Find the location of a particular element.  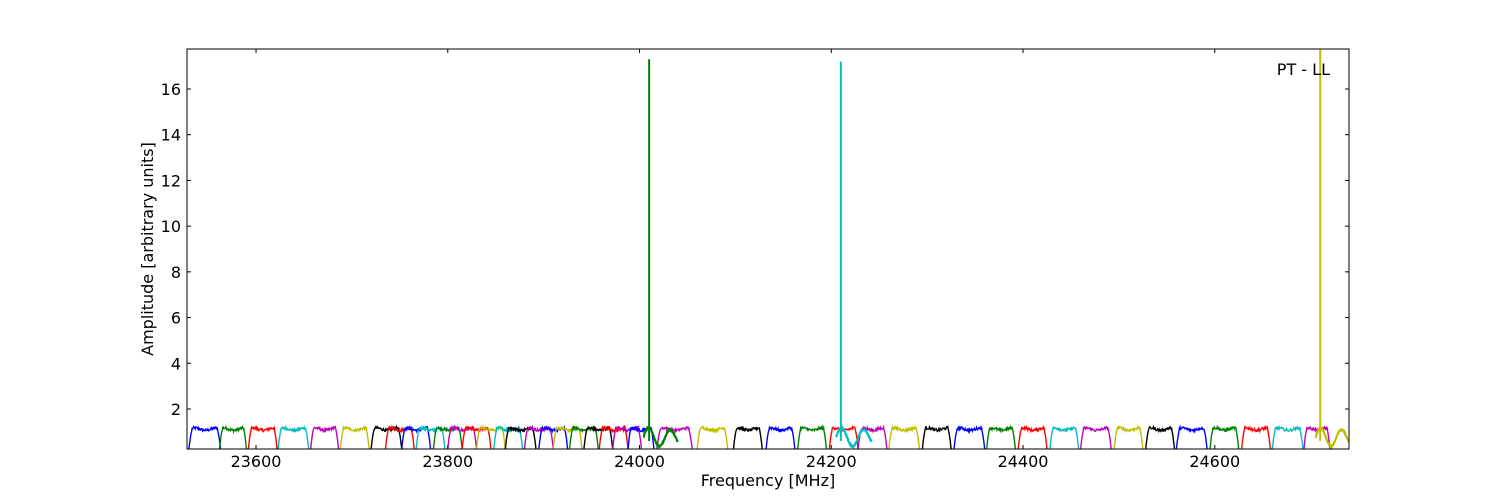

y-tick-label: 6 is located at coordinates (176, 318).